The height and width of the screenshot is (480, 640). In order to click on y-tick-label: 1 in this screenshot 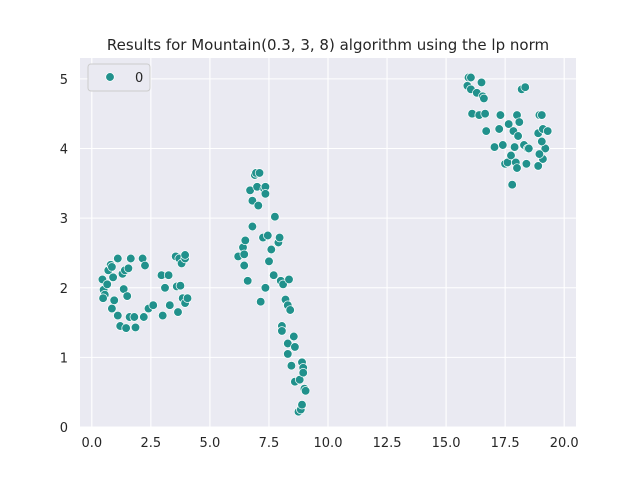, I will do `click(64, 358)`.